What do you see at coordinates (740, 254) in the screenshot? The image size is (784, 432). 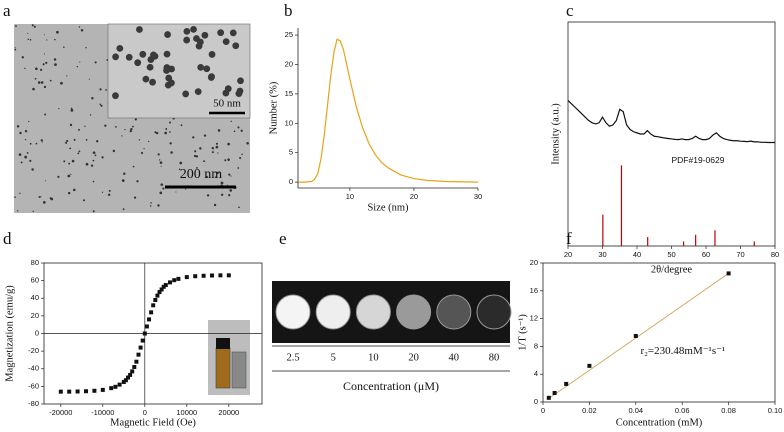 I see `x-tick-label: 70` at bounding box center [740, 254].